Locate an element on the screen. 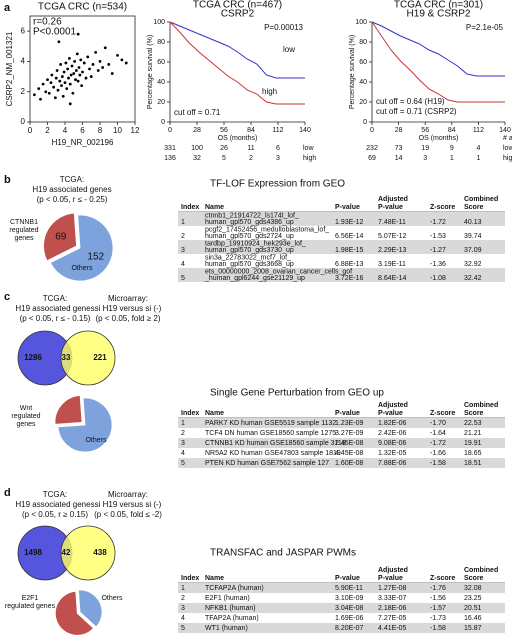 This screenshot has height=635, width=512. table-cell: 8.20E-07 is located at coordinates (349, 628).